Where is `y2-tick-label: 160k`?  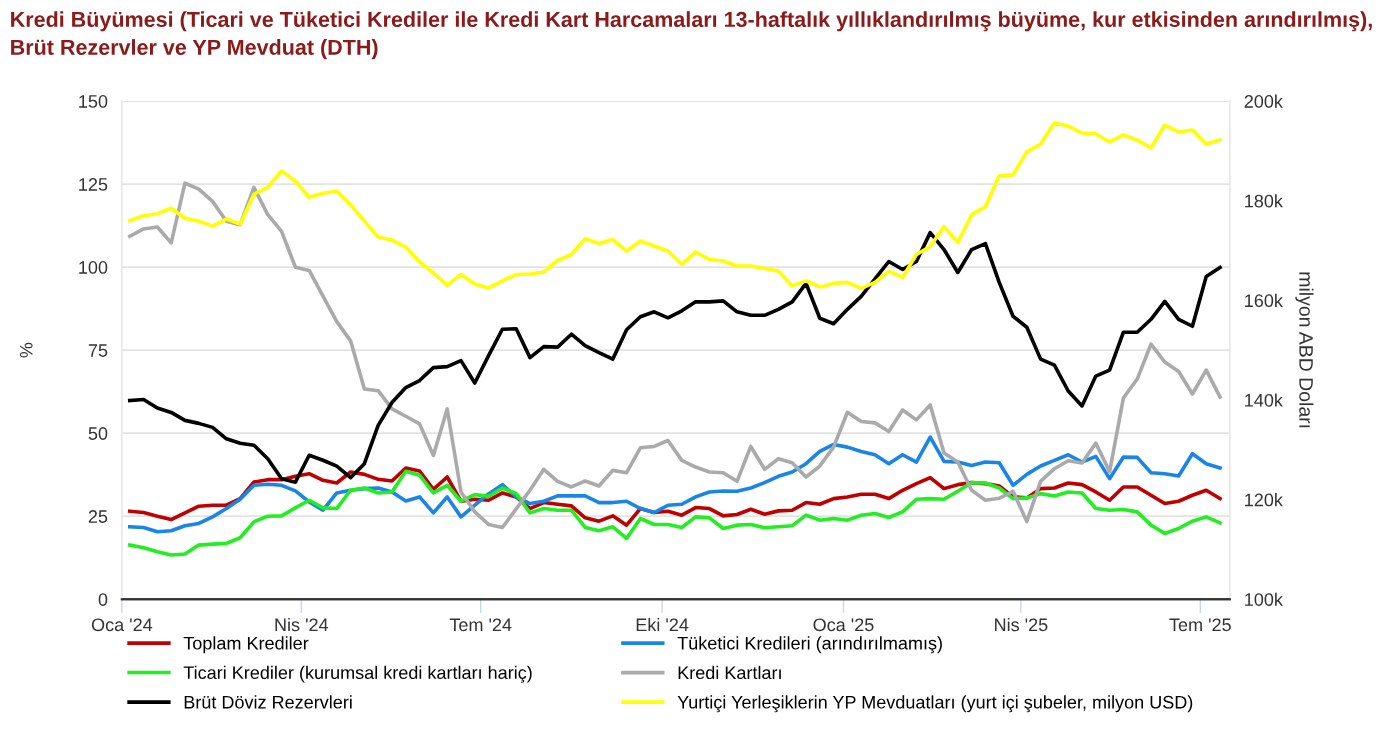 y2-tick-label: 160k is located at coordinates (1264, 300).